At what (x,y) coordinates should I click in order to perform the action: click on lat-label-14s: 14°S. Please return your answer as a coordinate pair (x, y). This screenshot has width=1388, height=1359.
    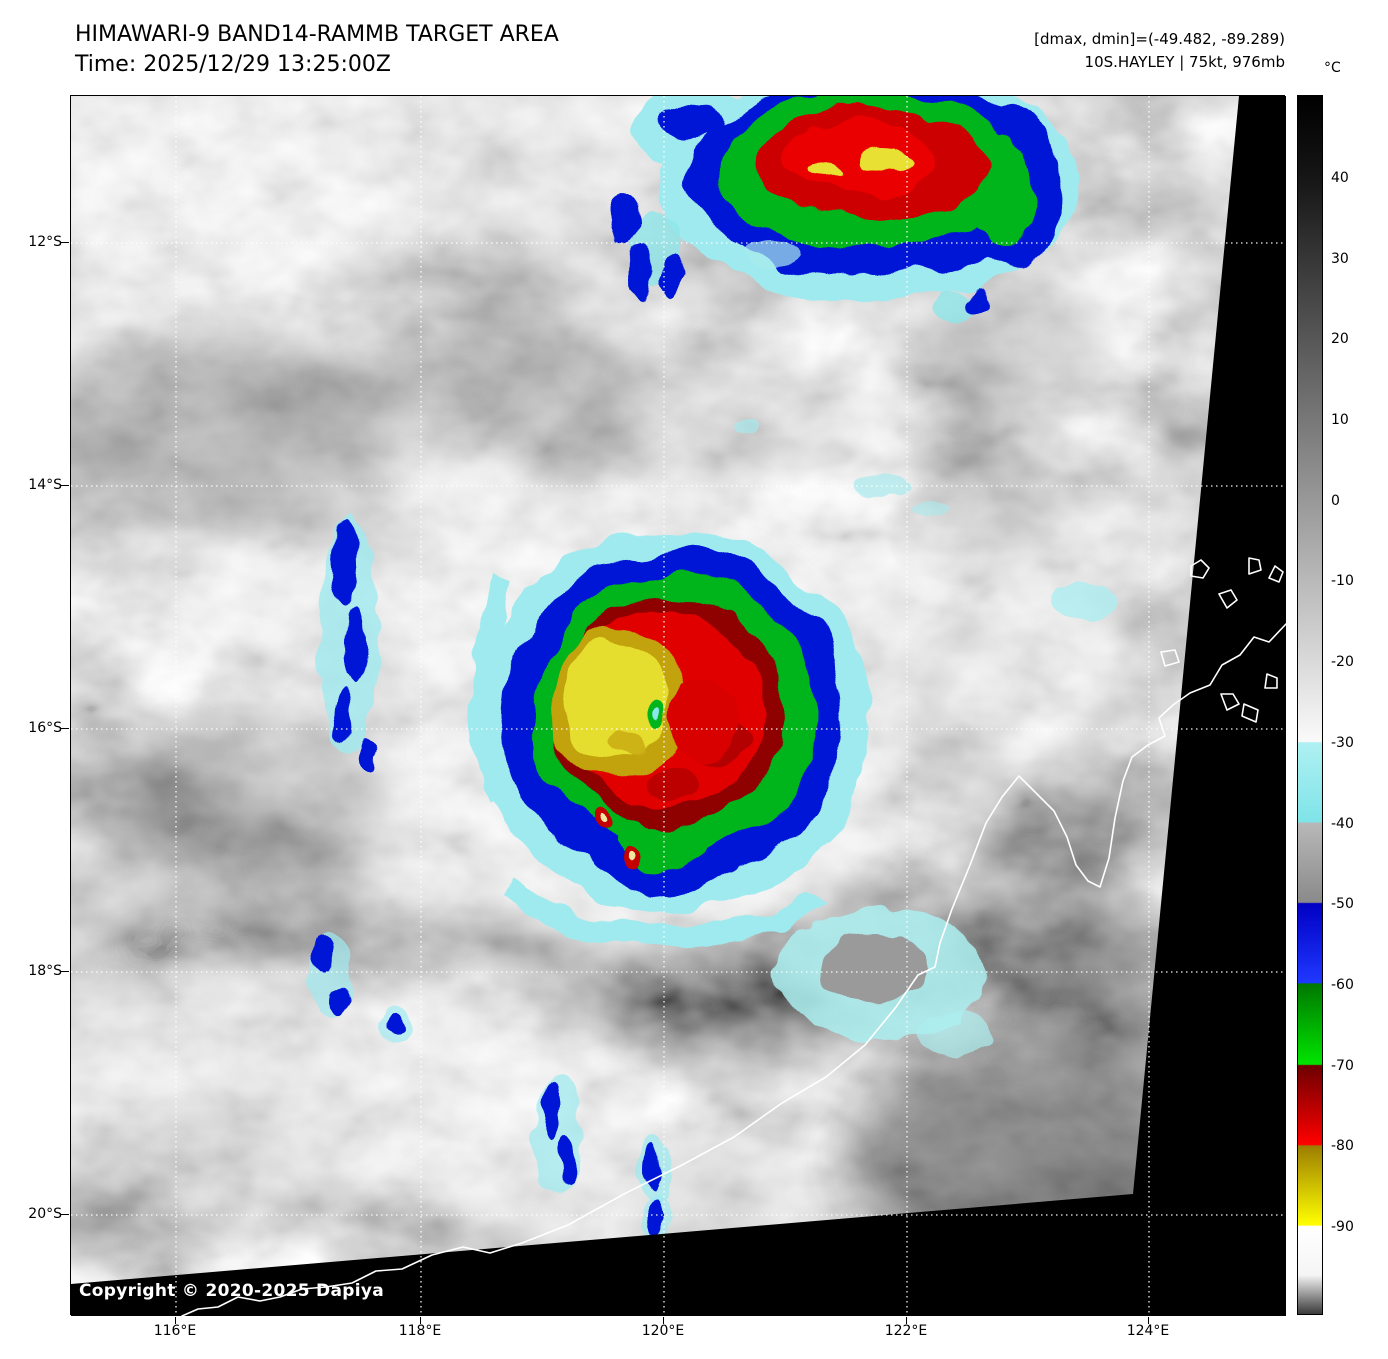
    Looking at the image, I should click on (45, 485).